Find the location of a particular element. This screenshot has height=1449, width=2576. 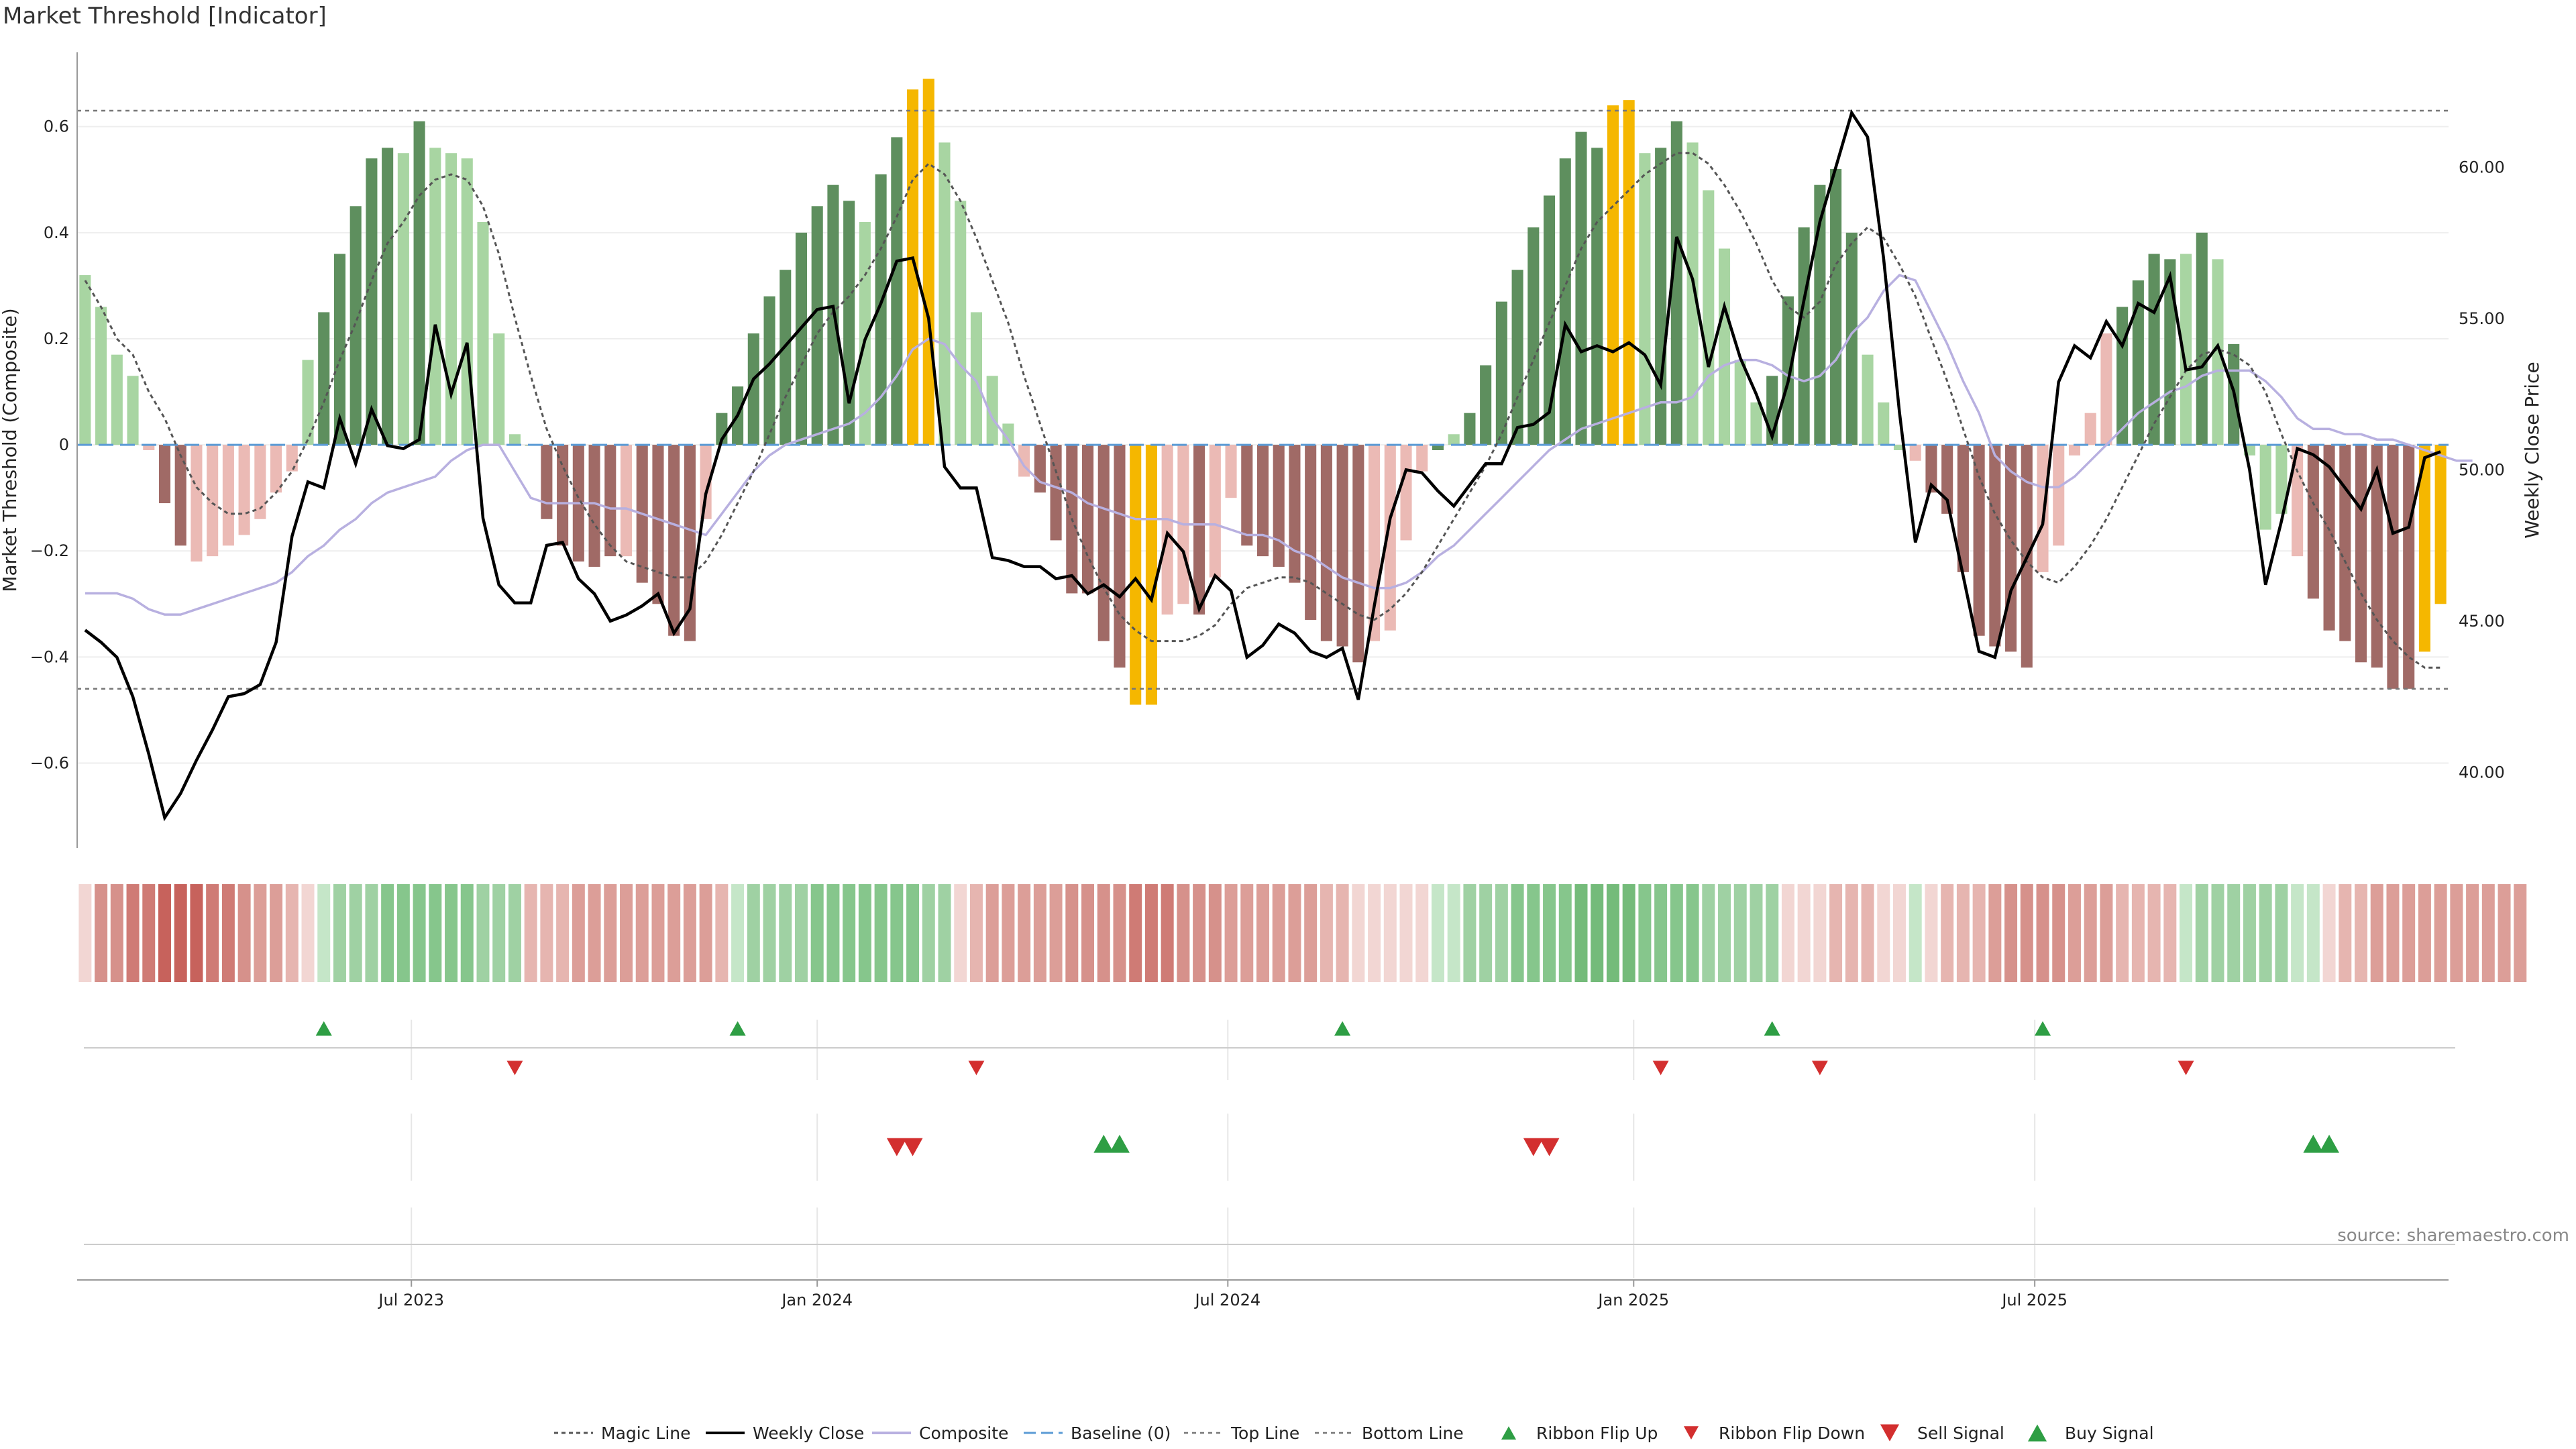

y-right-tick-label: 40.00 is located at coordinates (2482, 772).